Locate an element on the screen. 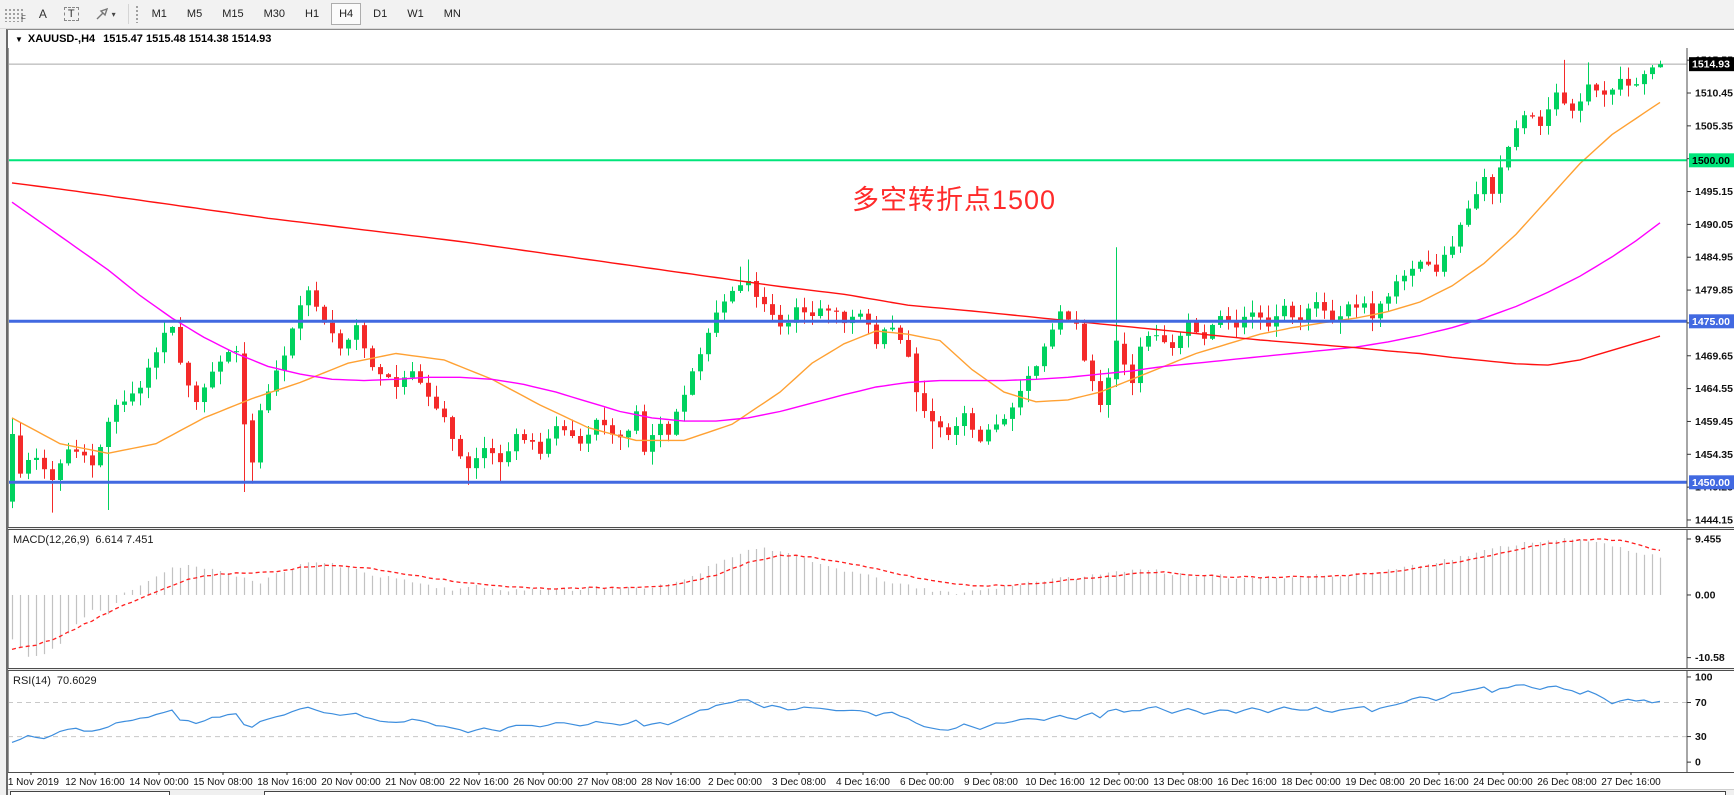  rsi-tick-label: 70 is located at coordinates (1701, 703).